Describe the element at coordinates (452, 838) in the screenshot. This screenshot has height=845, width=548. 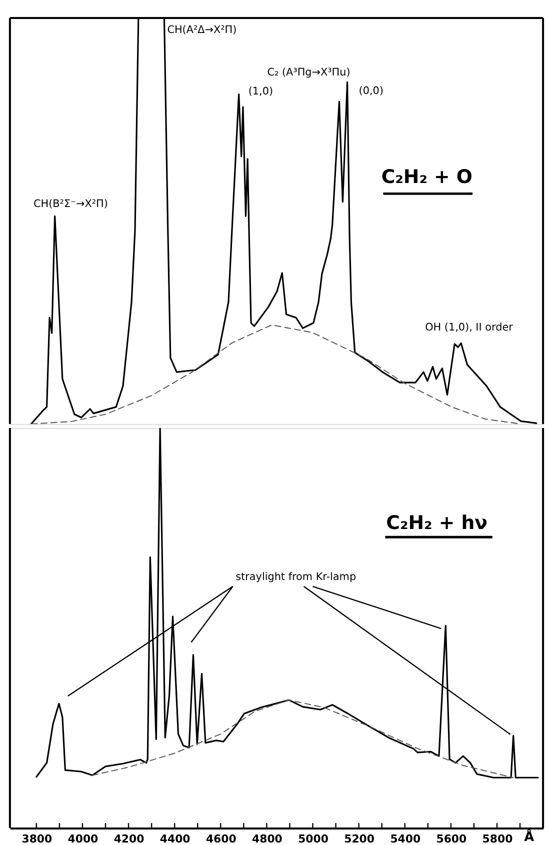
I see `x-tick-label: 5600` at that location.